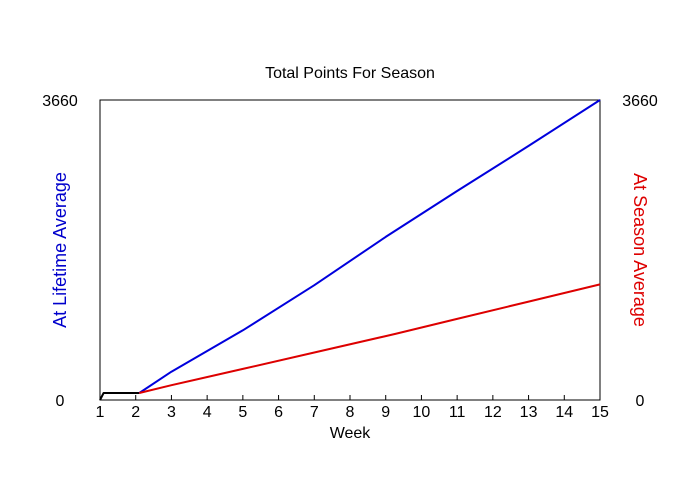 The height and width of the screenshot is (500, 700). I want to click on x-tick-label: 13, so click(529, 412).